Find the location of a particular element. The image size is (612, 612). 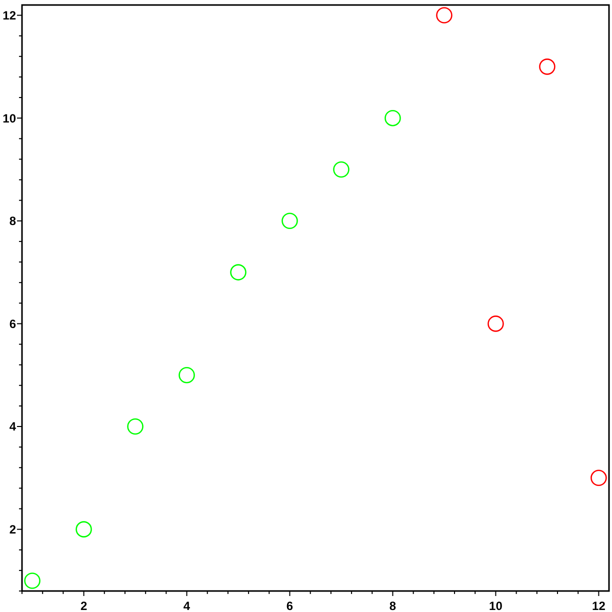

x-tick-label: 10 is located at coordinates (496, 605).